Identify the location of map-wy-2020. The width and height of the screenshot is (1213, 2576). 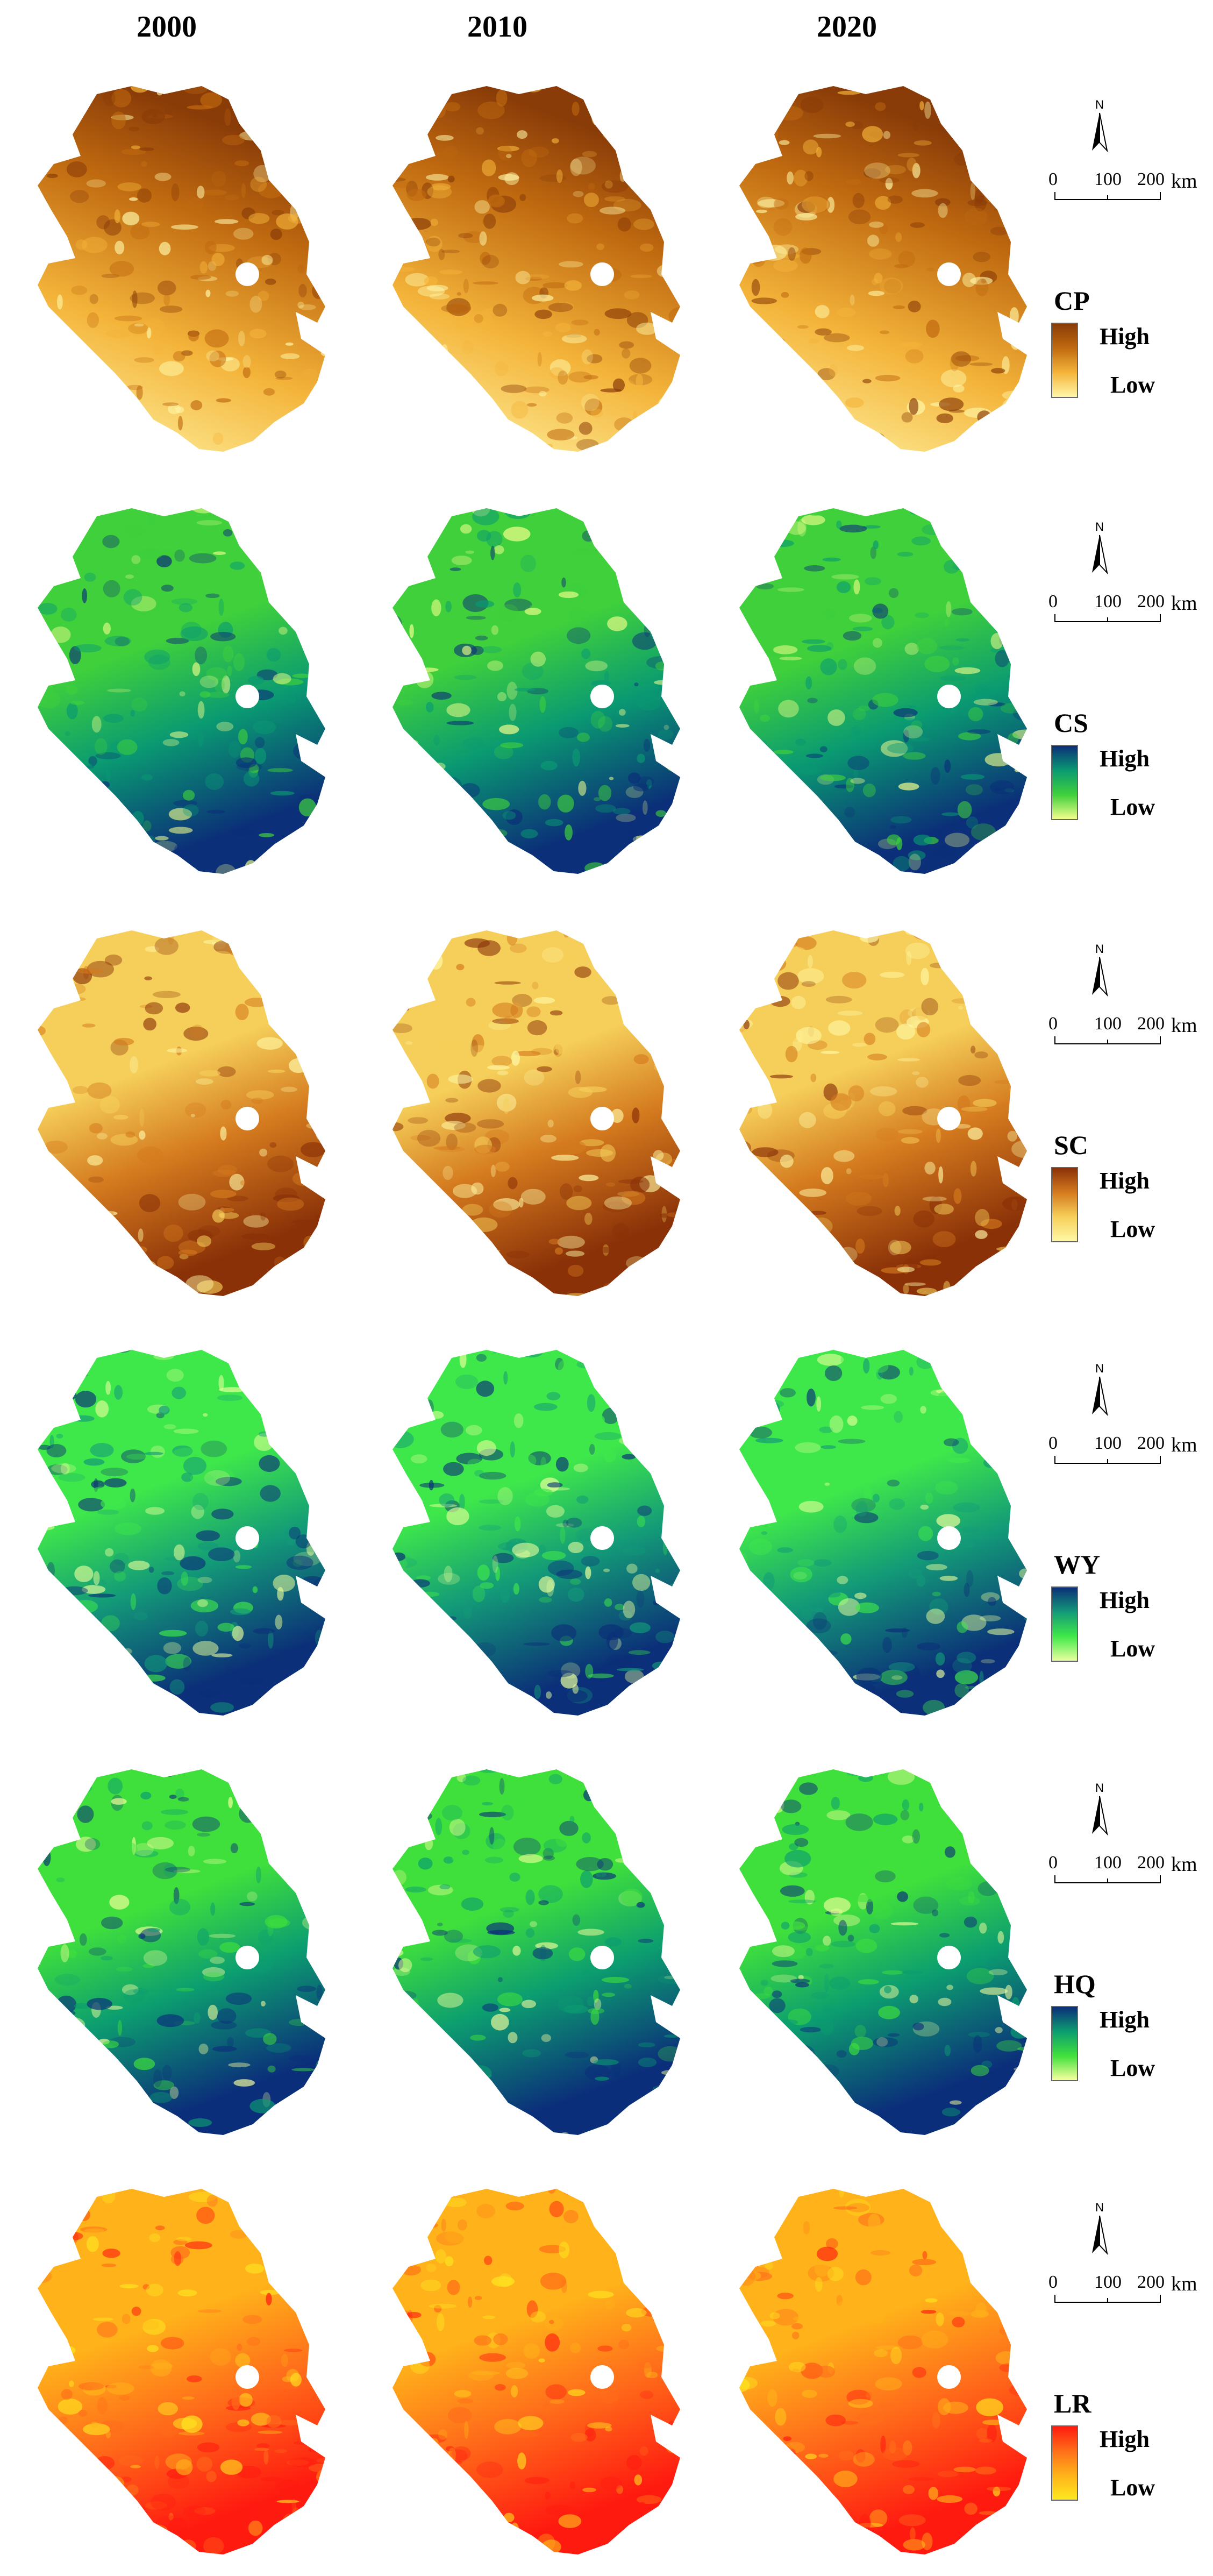
(883, 1533).